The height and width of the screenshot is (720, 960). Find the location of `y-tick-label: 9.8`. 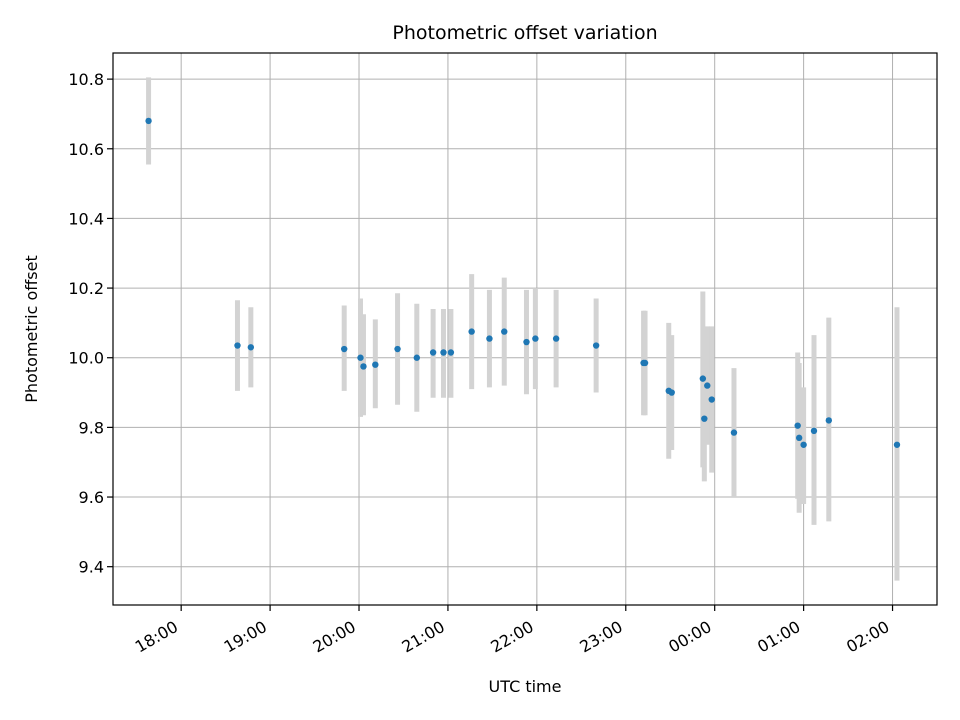

y-tick-label: 9.8 is located at coordinates (91, 427).